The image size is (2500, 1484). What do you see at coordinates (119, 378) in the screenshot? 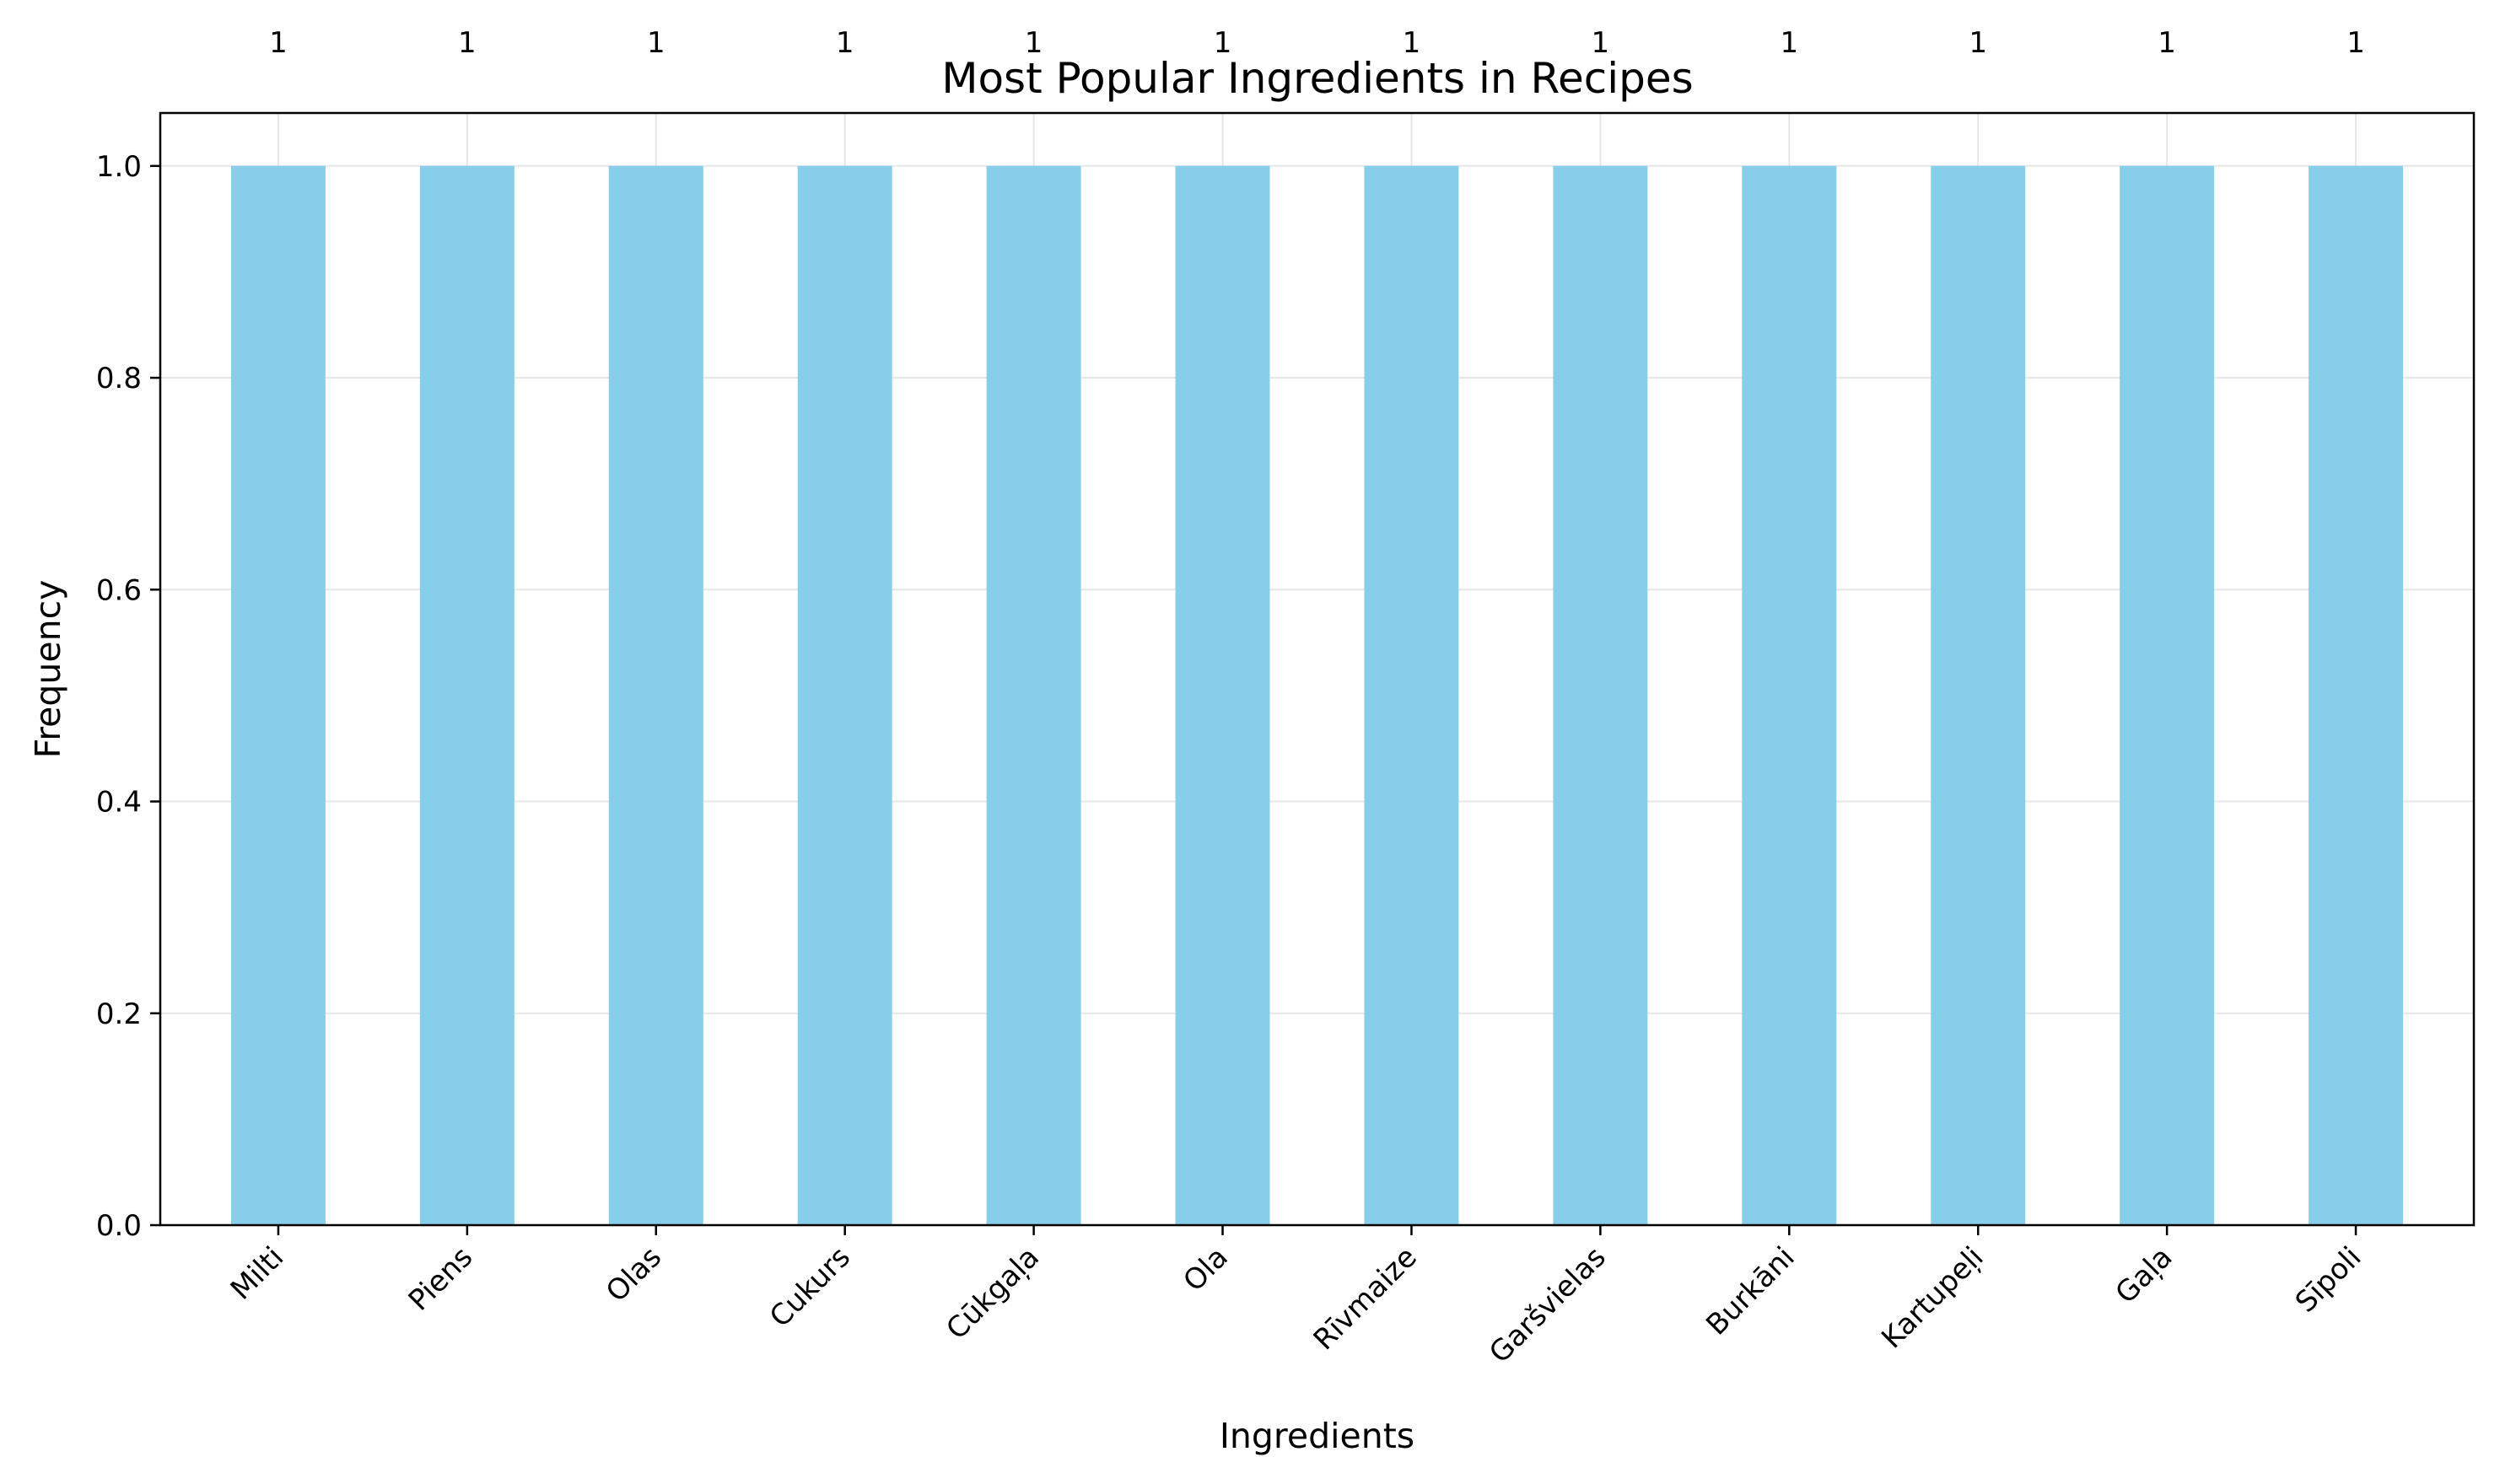
I see `y-tick-label: 0.8` at bounding box center [119, 378].